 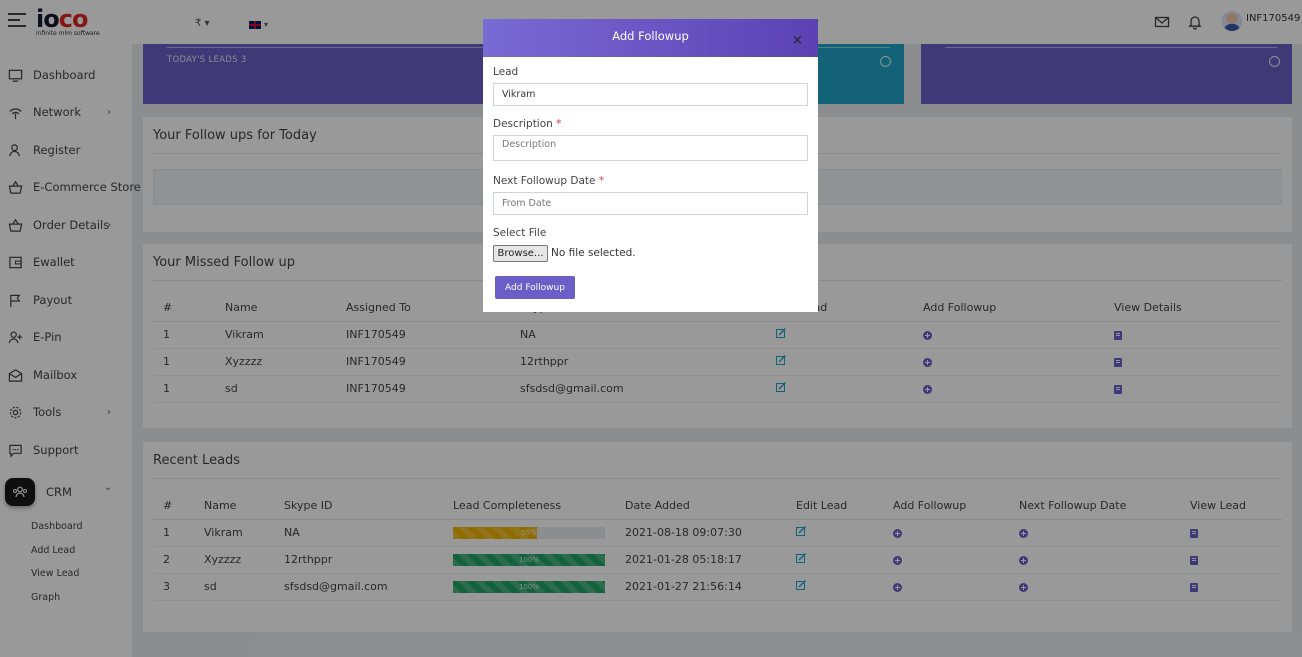 I want to click on card-divider, so click(x=340, y=47).